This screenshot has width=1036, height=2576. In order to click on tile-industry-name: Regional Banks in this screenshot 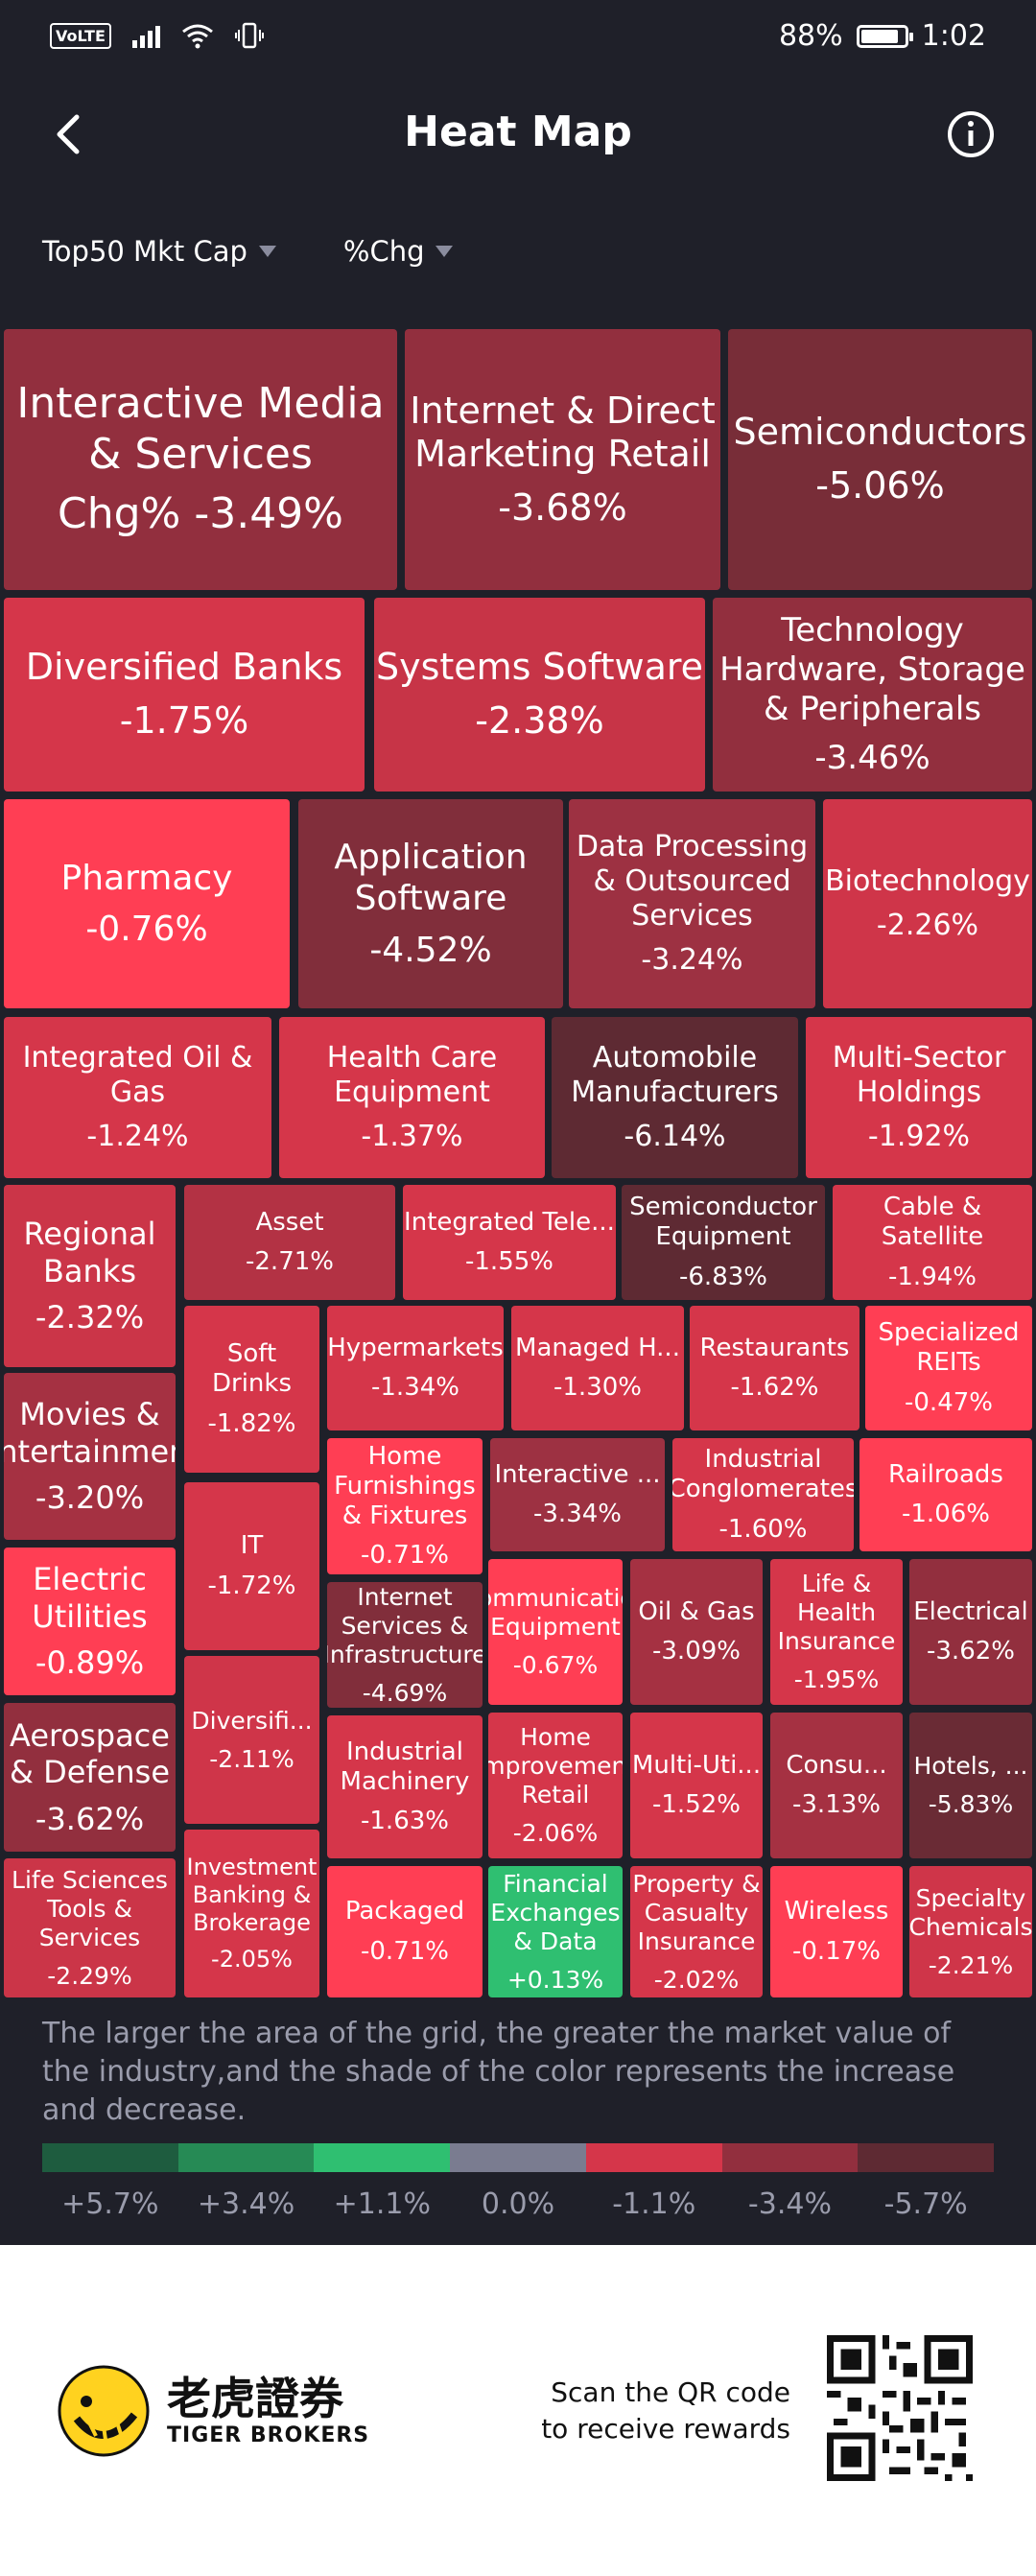, I will do `click(89, 1252)`.